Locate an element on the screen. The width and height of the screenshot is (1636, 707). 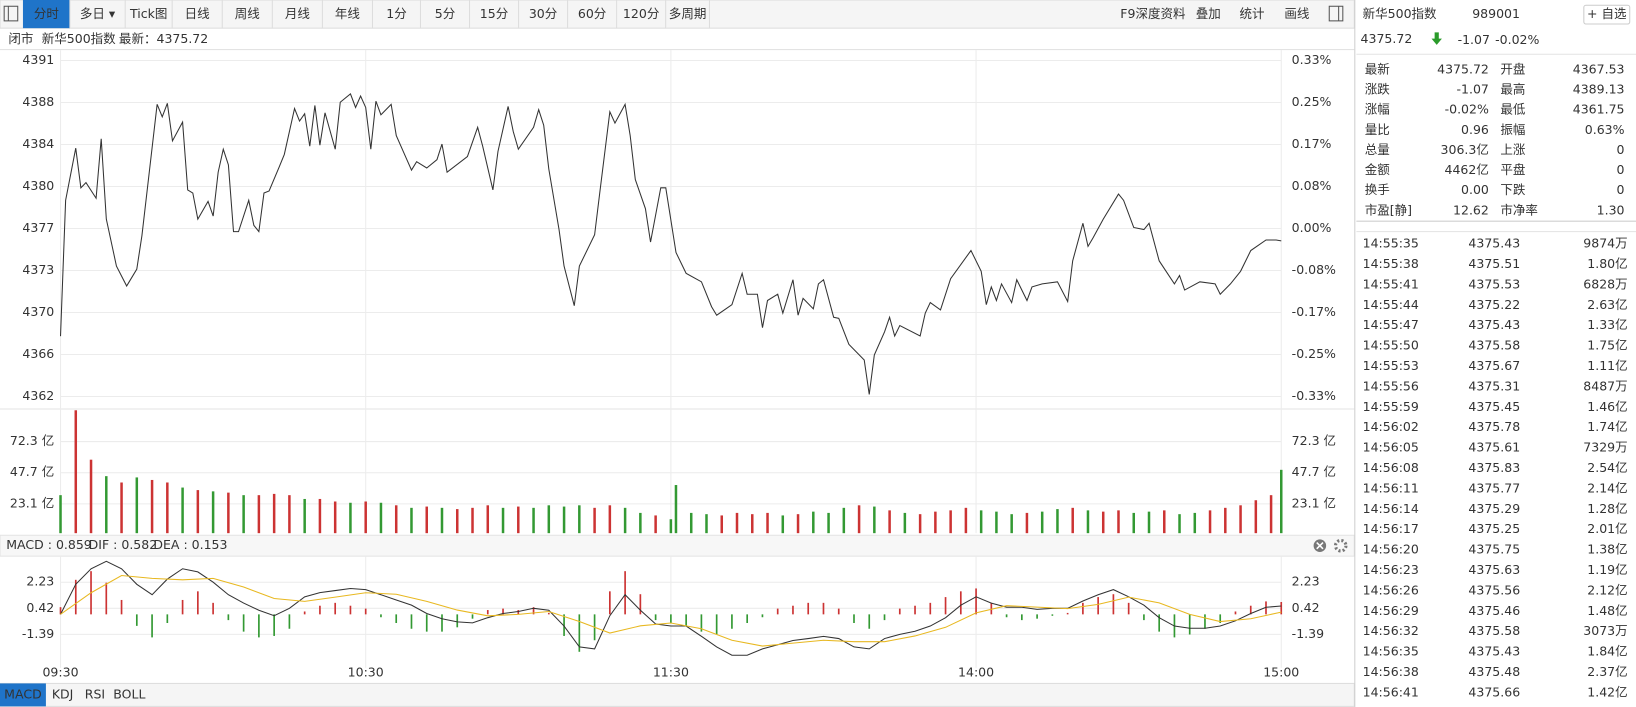
toolbar-button: 30分 is located at coordinates (543, 13).